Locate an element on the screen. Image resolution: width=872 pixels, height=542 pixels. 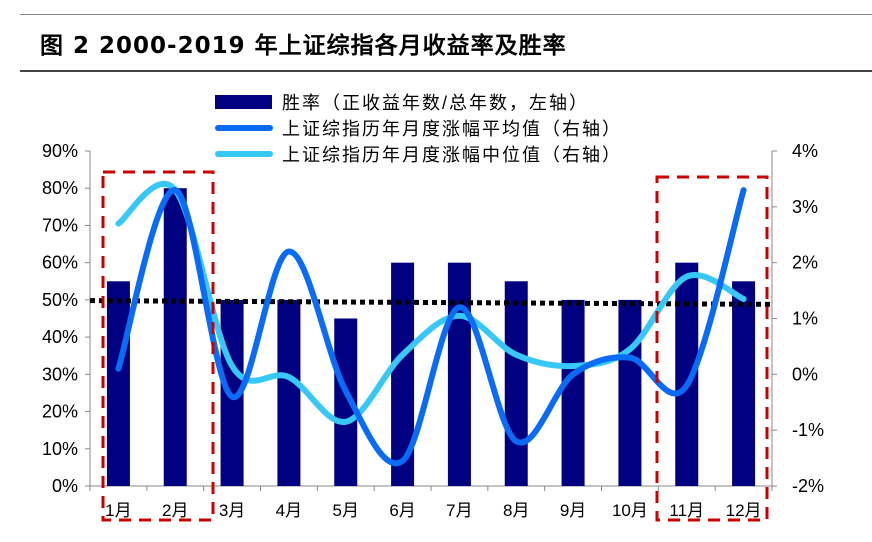
left-tick-label: 90% is located at coordinates (60, 151).